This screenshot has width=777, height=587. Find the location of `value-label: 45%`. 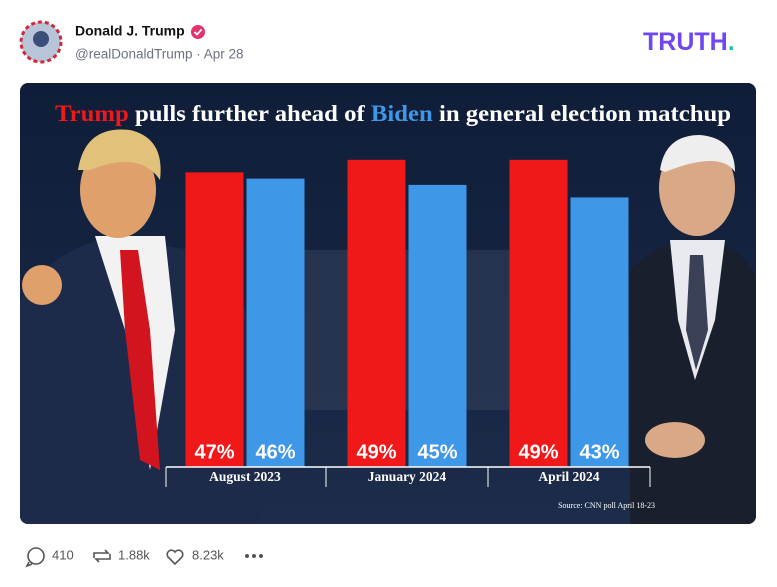

value-label: 45% is located at coordinates (437, 452).